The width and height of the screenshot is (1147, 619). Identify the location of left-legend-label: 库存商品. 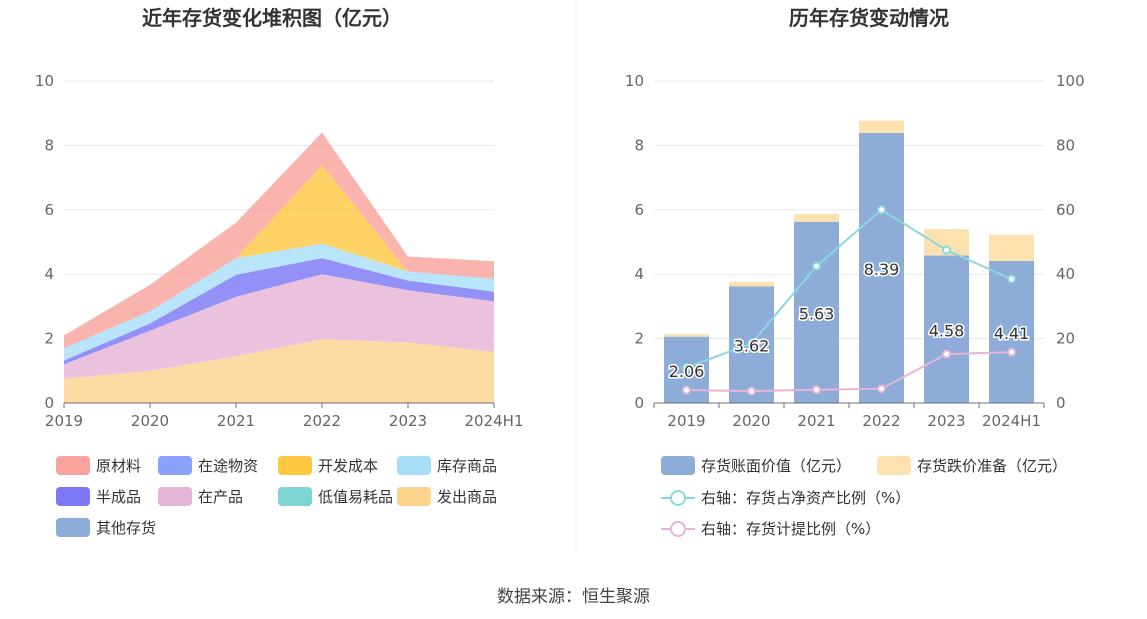
(467, 466).